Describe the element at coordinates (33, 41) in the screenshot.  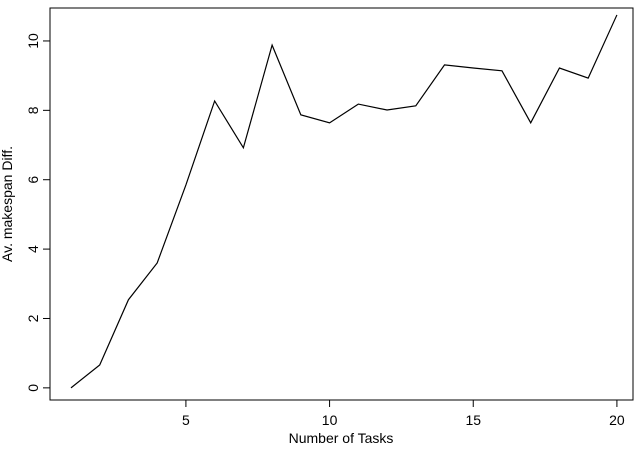
I see `y-tick-label: 10` at that location.